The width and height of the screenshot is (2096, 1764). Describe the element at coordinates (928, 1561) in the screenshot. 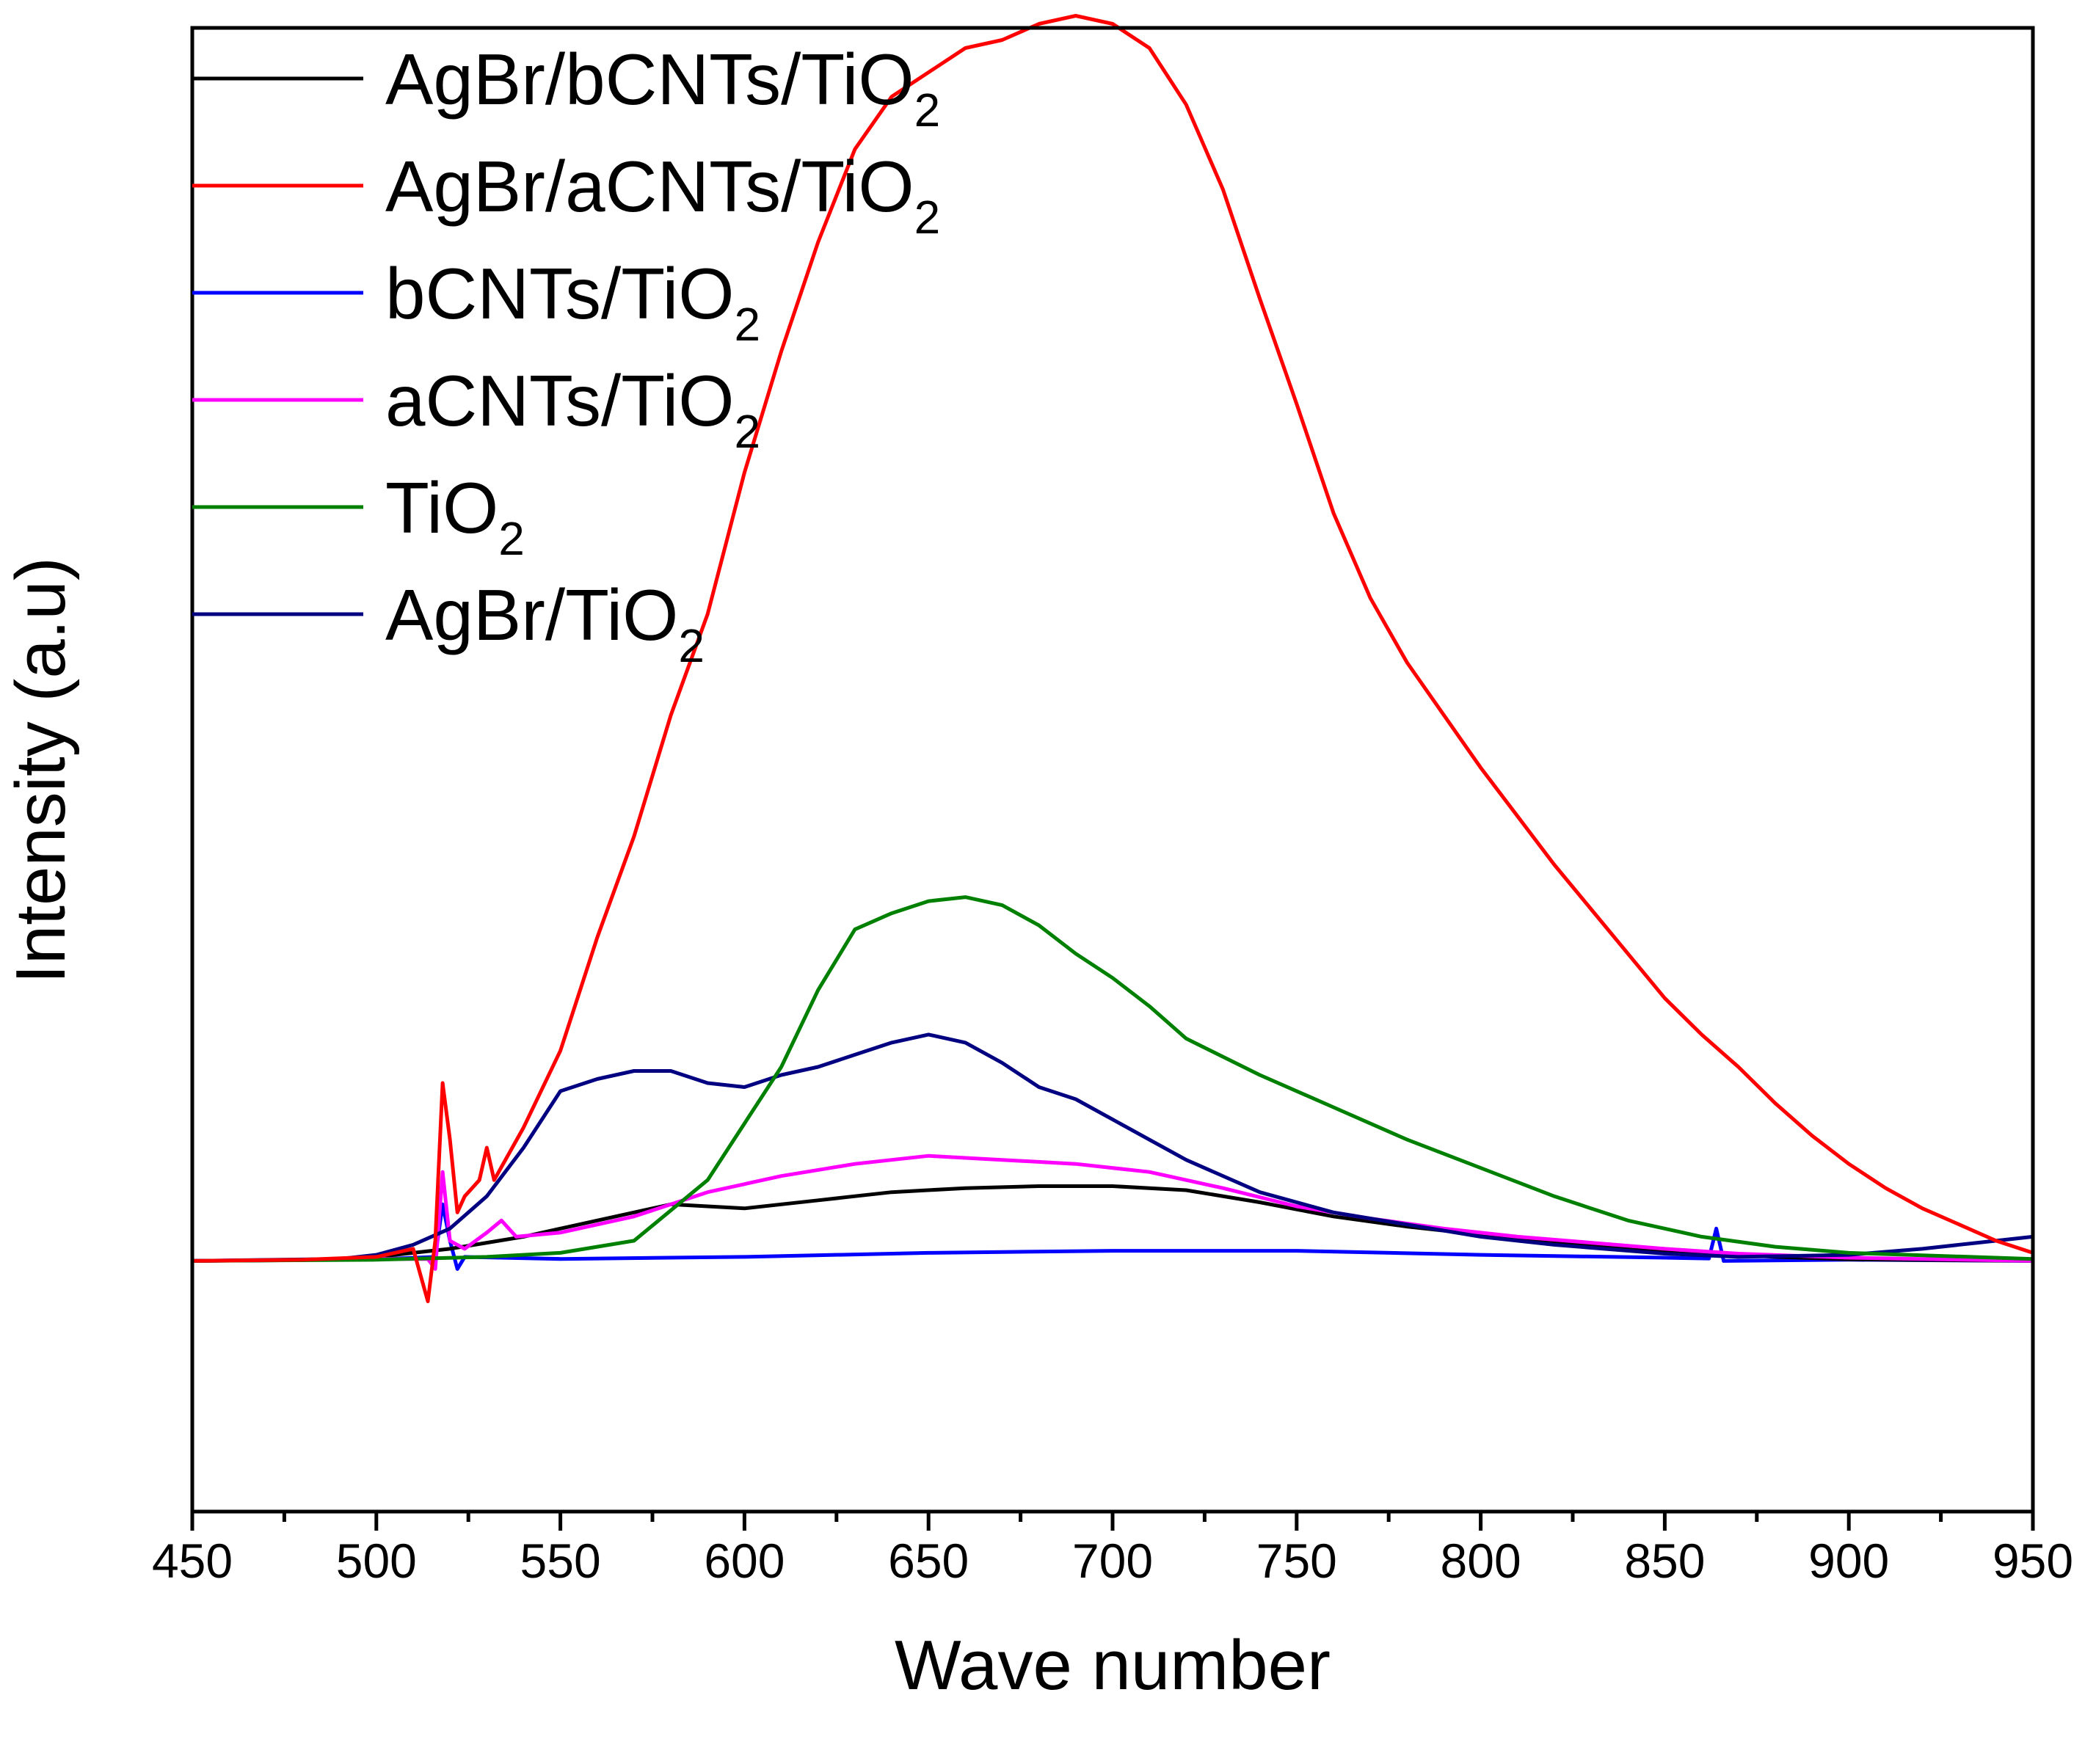

I see `x-tick-label-650: 650` at that location.